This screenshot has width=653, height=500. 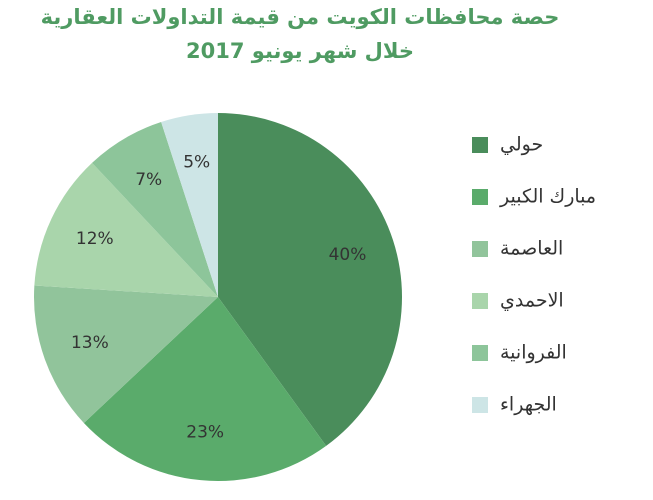 What do you see at coordinates (533, 353) in the screenshot?
I see `legend-label: الفروانية` at bounding box center [533, 353].